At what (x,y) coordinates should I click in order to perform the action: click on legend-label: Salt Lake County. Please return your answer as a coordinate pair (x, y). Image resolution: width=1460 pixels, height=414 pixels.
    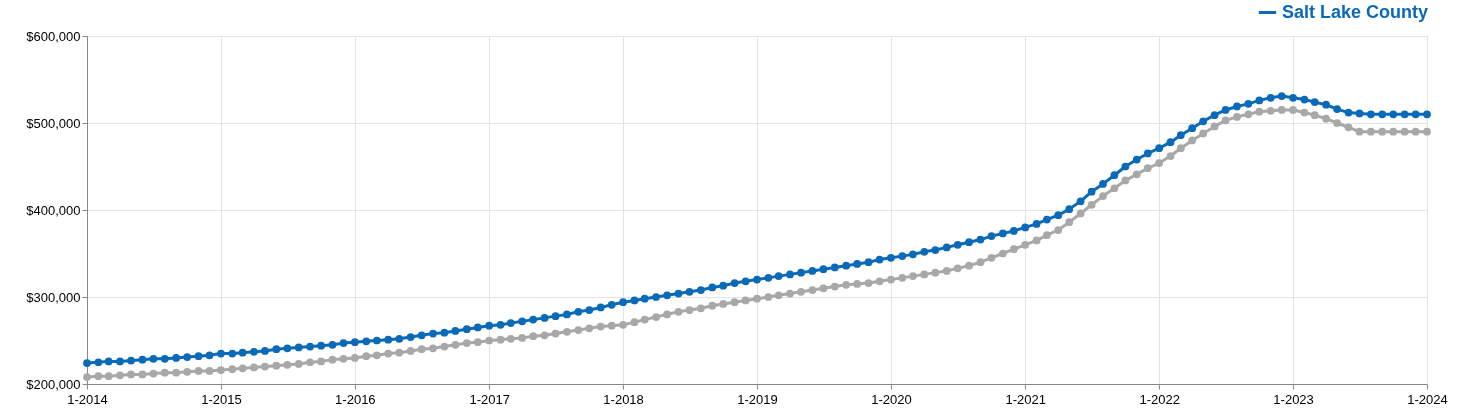
    Looking at the image, I should click on (1355, 11).